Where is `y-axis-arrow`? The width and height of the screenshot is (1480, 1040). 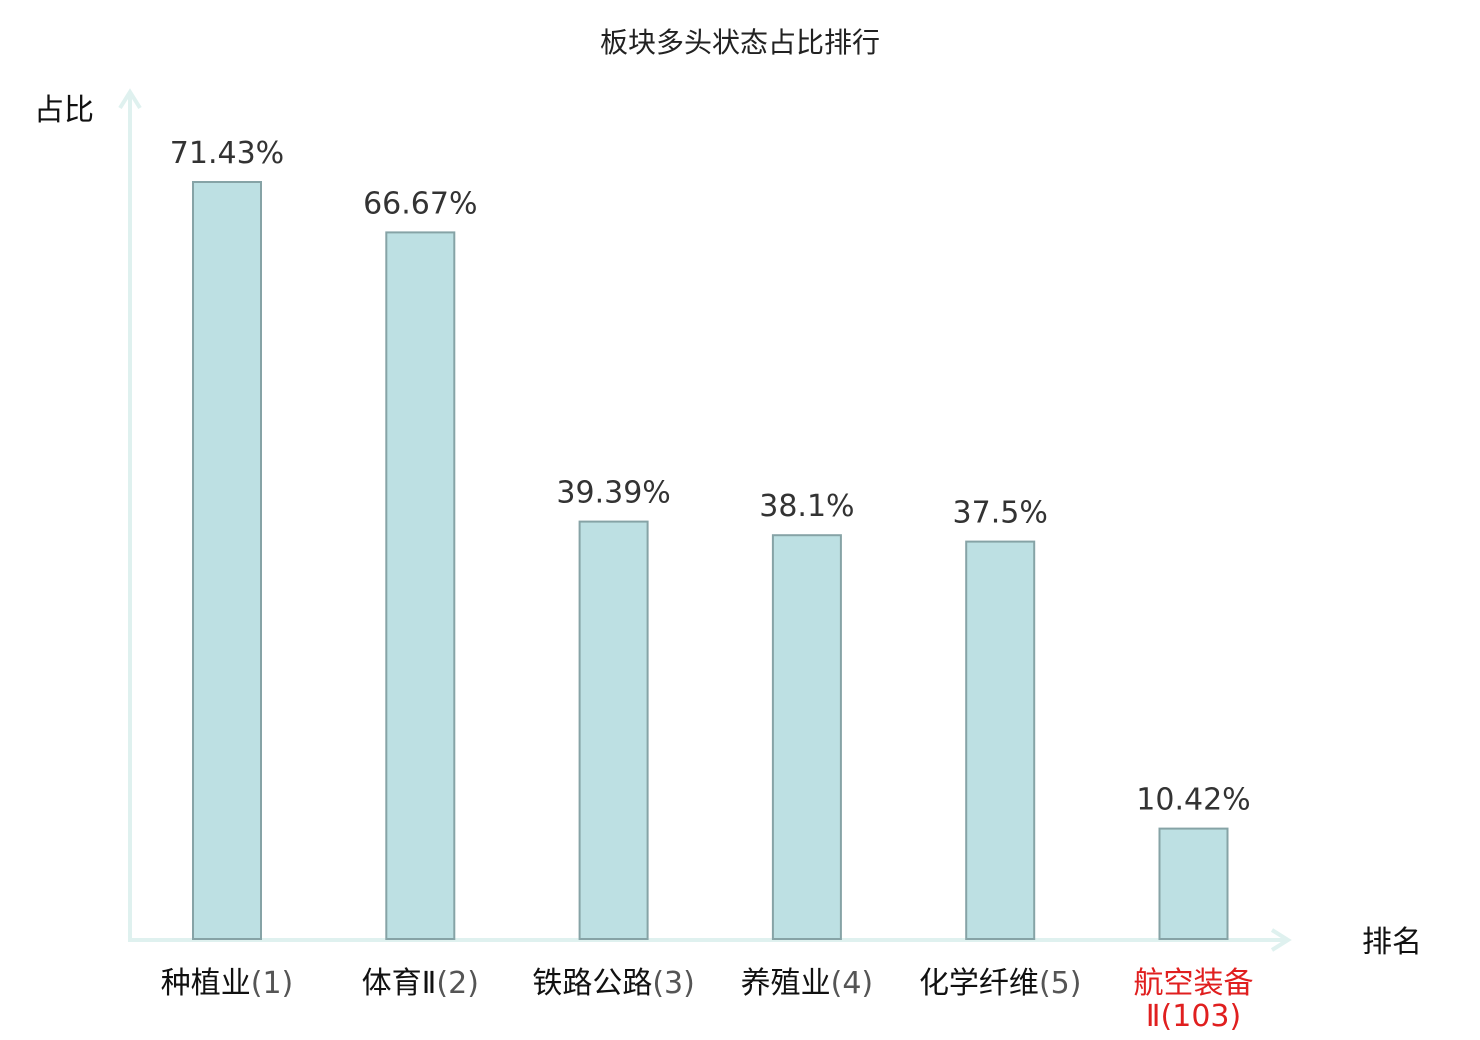 y-axis-arrow is located at coordinates (130, 99).